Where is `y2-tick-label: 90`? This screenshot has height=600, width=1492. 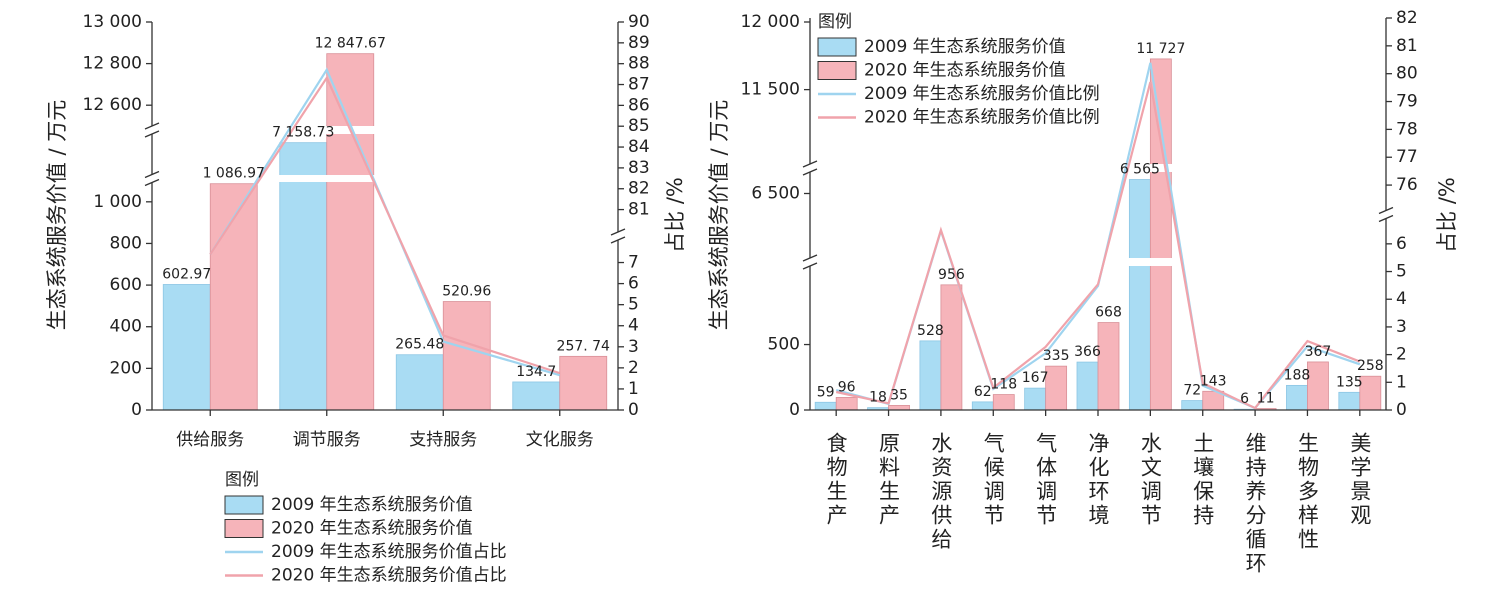 y2-tick-label: 90 is located at coordinates (639, 22).